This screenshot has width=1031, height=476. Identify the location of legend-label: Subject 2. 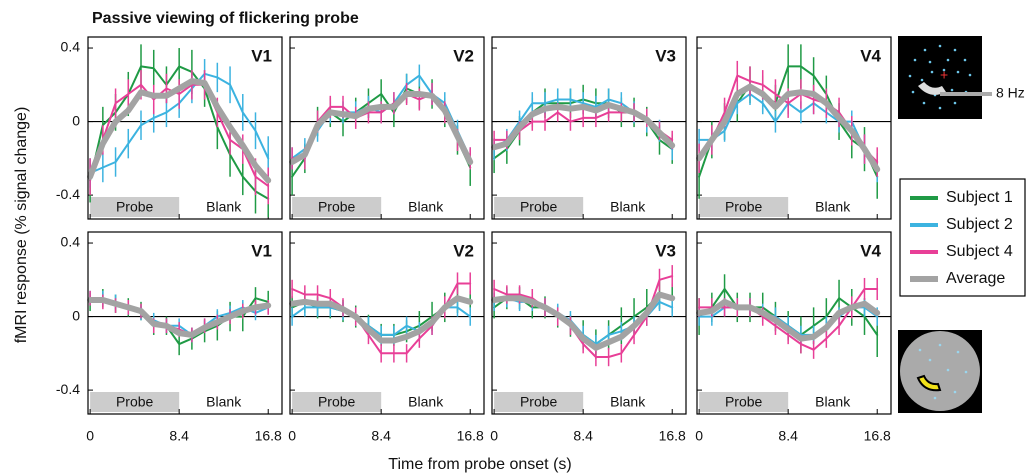
(979, 224).